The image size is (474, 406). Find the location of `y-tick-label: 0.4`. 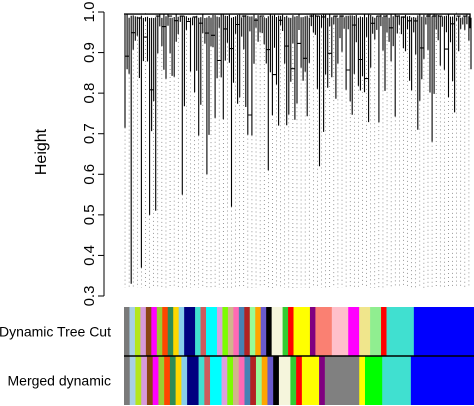

y-tick-label: 0.4 is located at coordinates (89, 255).